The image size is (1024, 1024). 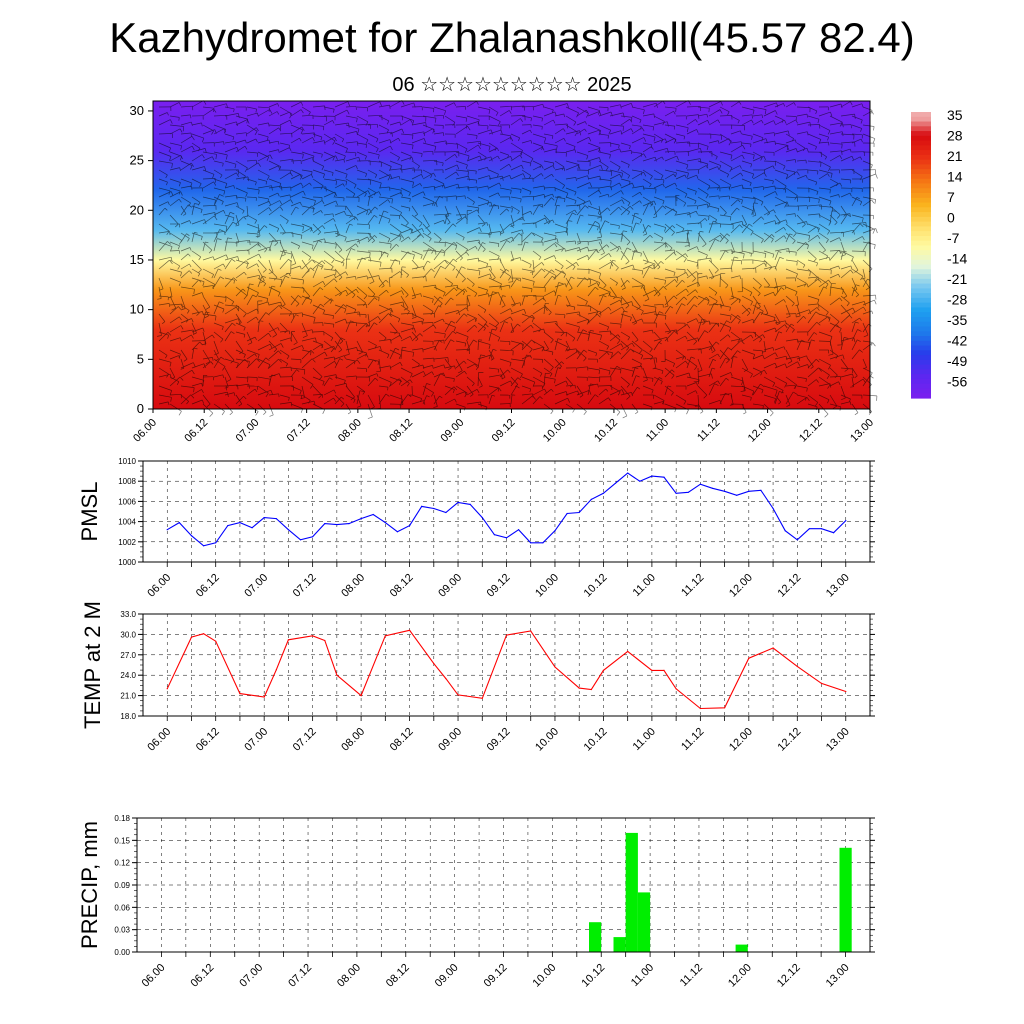 I want to click on y-tick-label: 21.0, so click(x=128, y=696).